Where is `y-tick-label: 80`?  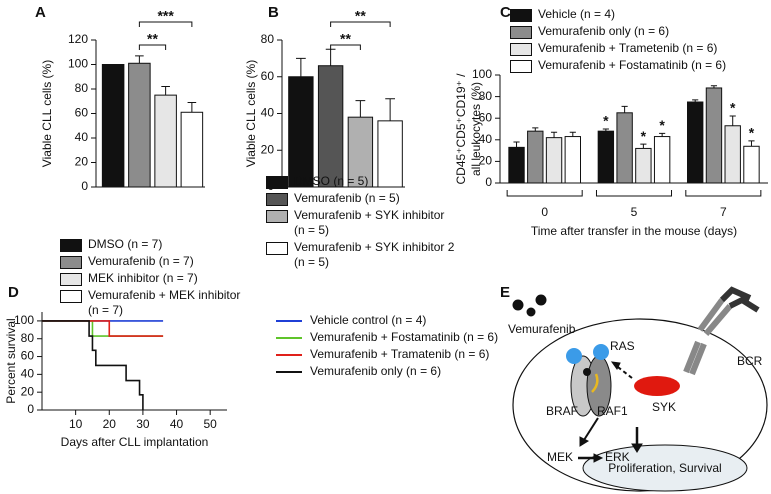
y-tick-label: 80 is located at coordinates (486, 96).